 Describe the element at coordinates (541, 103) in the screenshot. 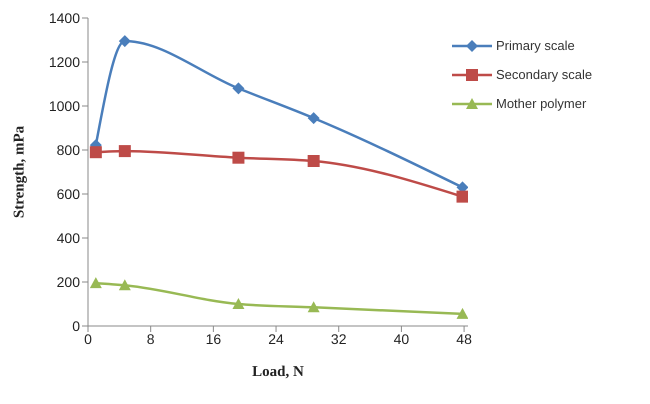

I see `legend-label: Mother polymer` at that location.